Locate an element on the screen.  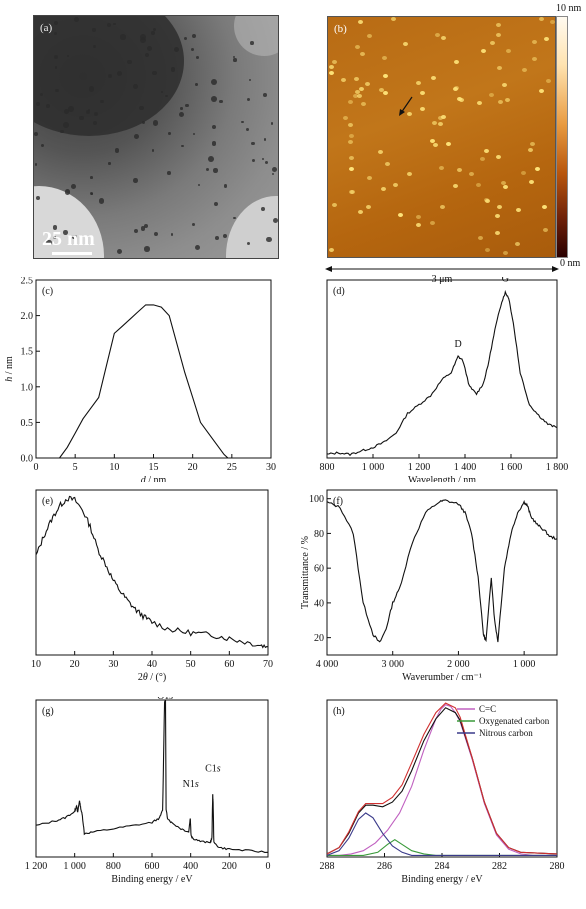
x-tick-label: 50 is located at coordinates (191, 664).